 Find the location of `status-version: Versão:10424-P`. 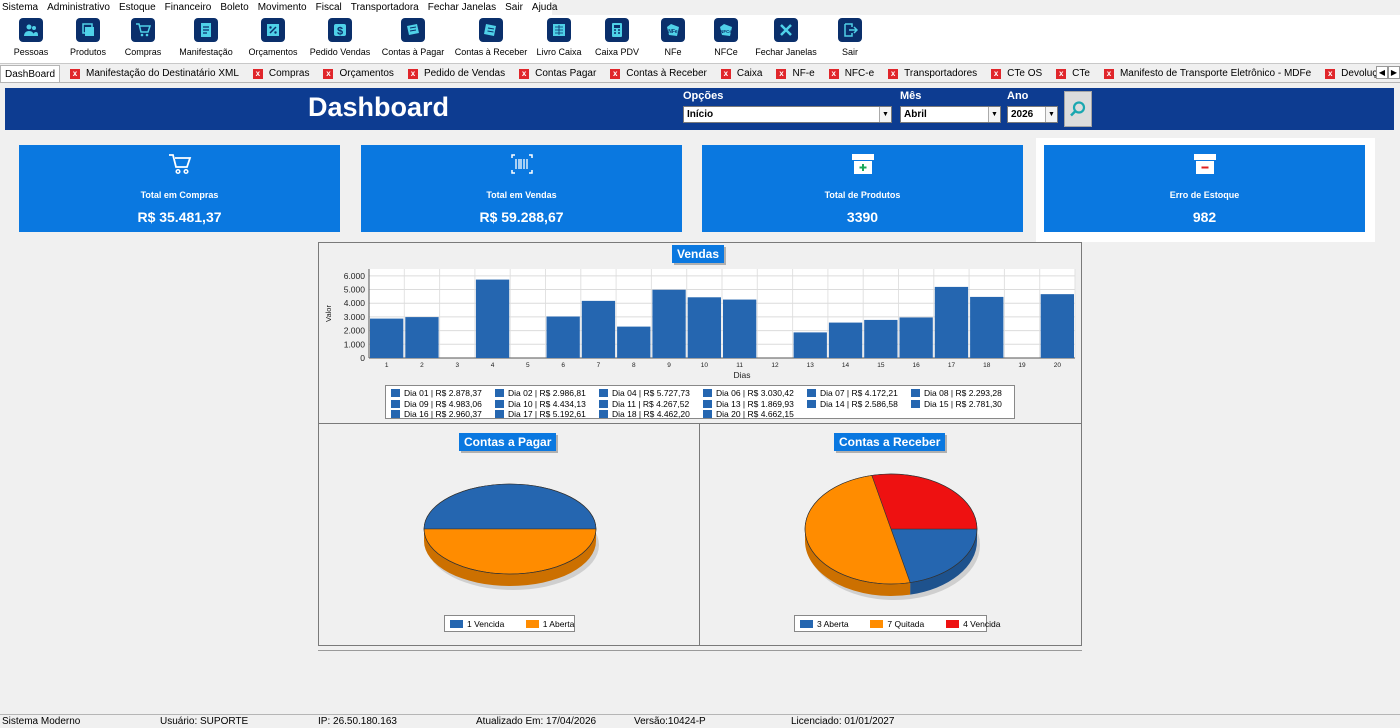

status-version: Versão:10424-P is located at coordinates (670, 721).